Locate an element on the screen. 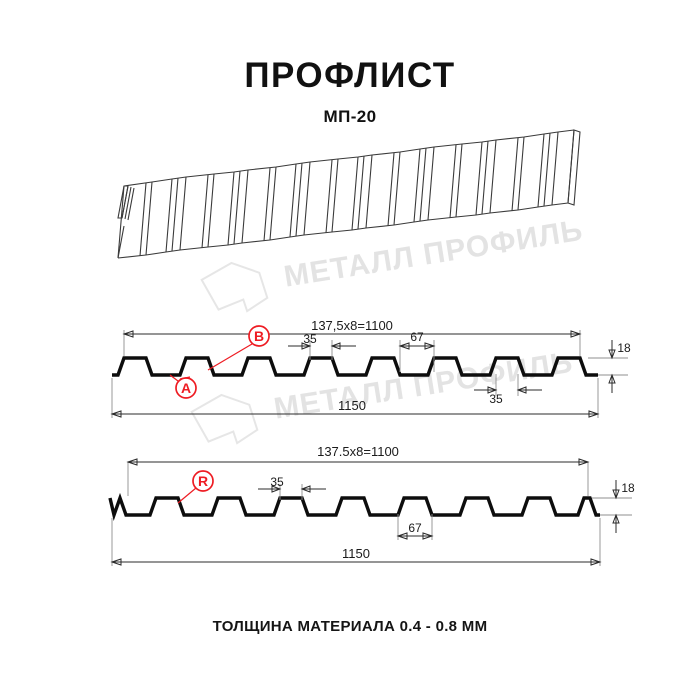  callout-r: R is located at coordinates (195, 487).